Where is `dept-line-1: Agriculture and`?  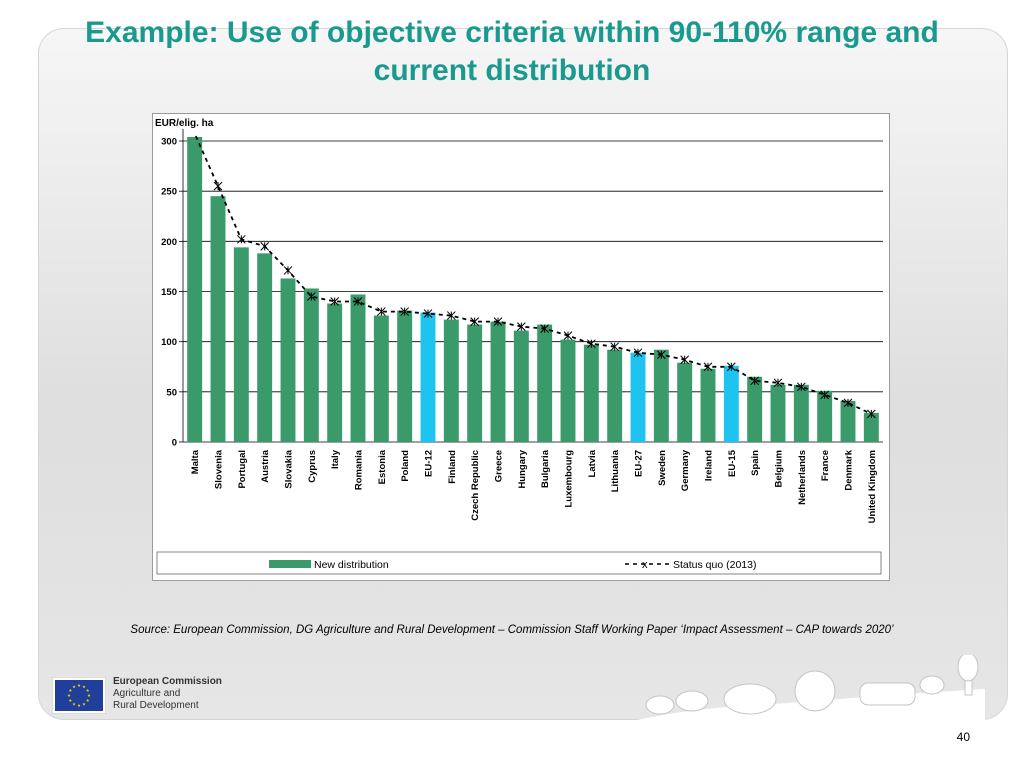
dept-line-1: Agriculture and is located at coordinates (147, 693).